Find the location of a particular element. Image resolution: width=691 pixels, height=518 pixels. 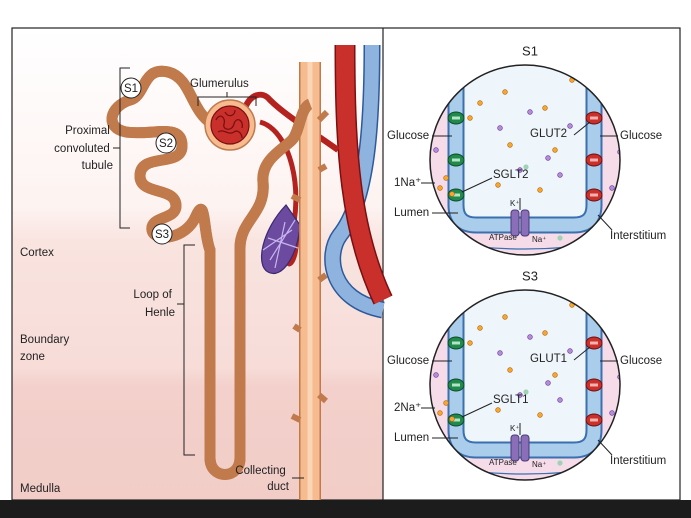

segment-markers: S1 S2 S3 is located at coordinates (148, 161).